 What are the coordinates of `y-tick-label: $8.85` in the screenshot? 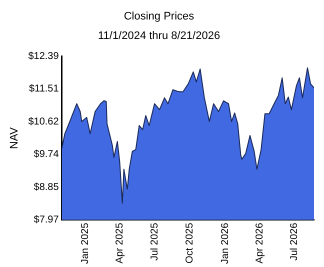 It's located at (47, 188).